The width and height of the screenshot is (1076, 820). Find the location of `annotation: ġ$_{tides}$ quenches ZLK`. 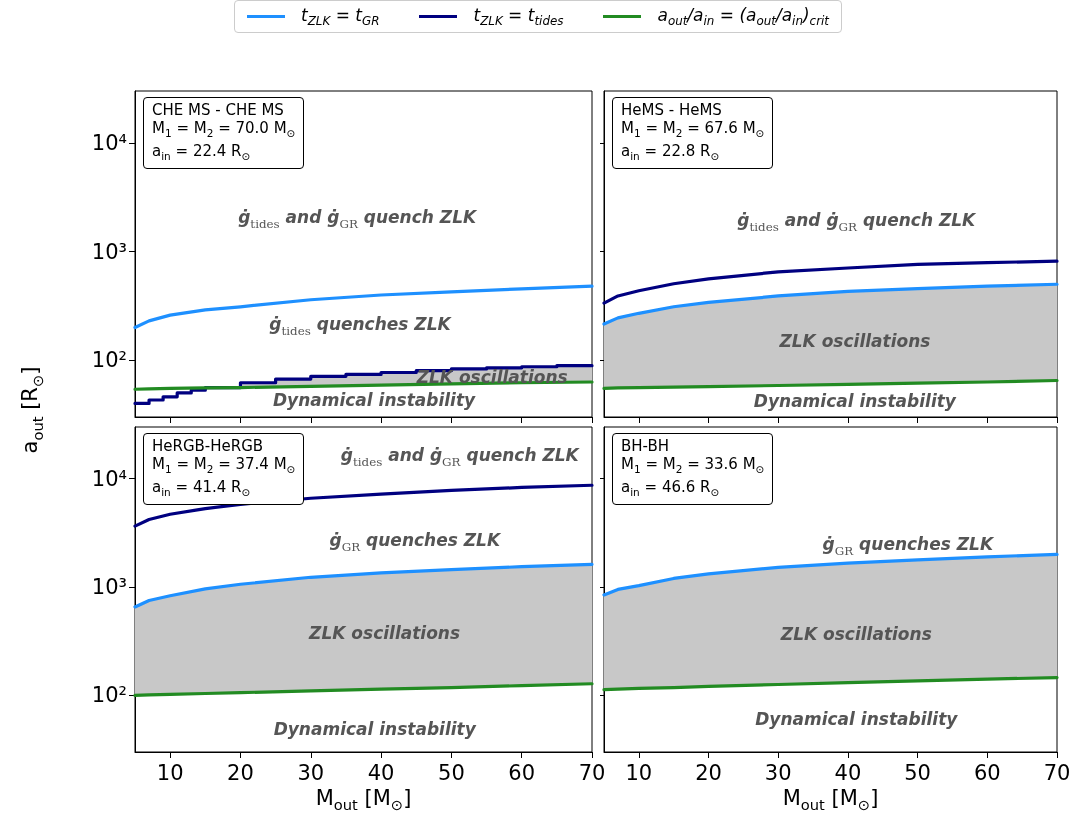

annotation: ġ$_{tides}$ quenches ZLK is located at coordinates (360, 326).